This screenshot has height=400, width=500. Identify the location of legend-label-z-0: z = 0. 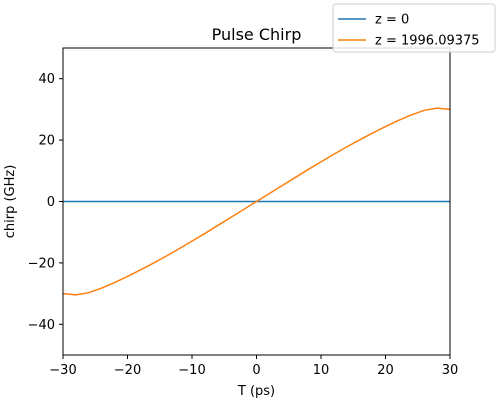
(392, 20).